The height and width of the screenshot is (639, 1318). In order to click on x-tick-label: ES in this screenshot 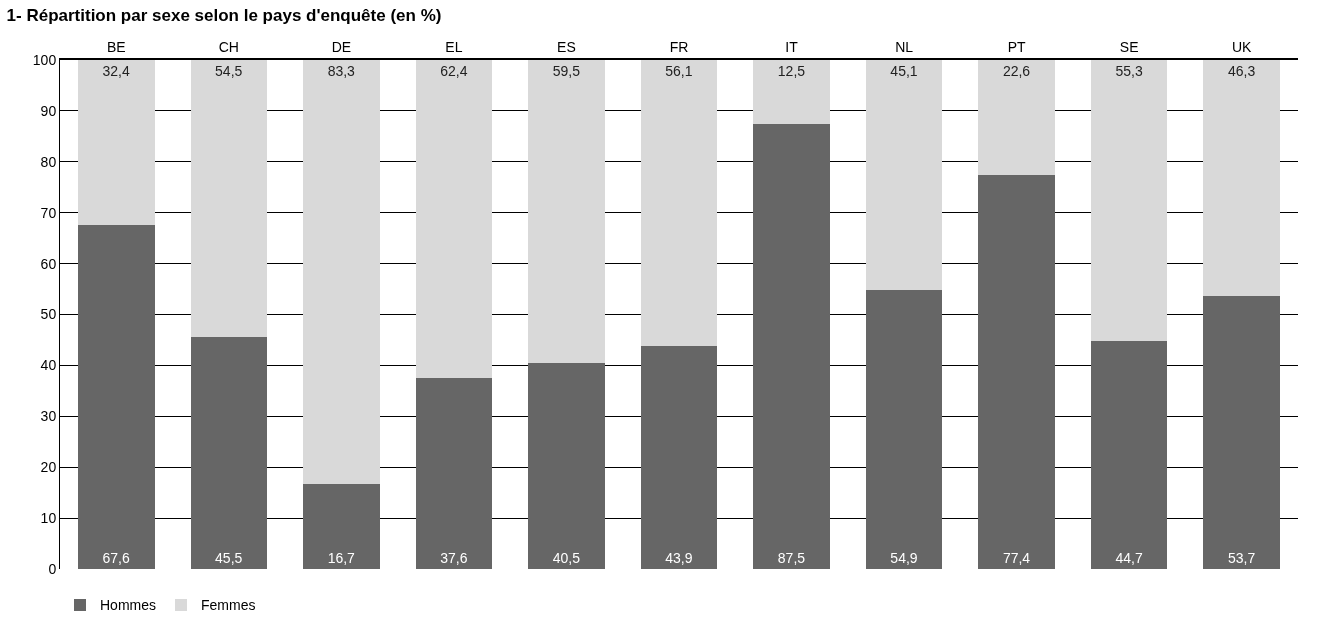, I will do `click(566, 47)`.